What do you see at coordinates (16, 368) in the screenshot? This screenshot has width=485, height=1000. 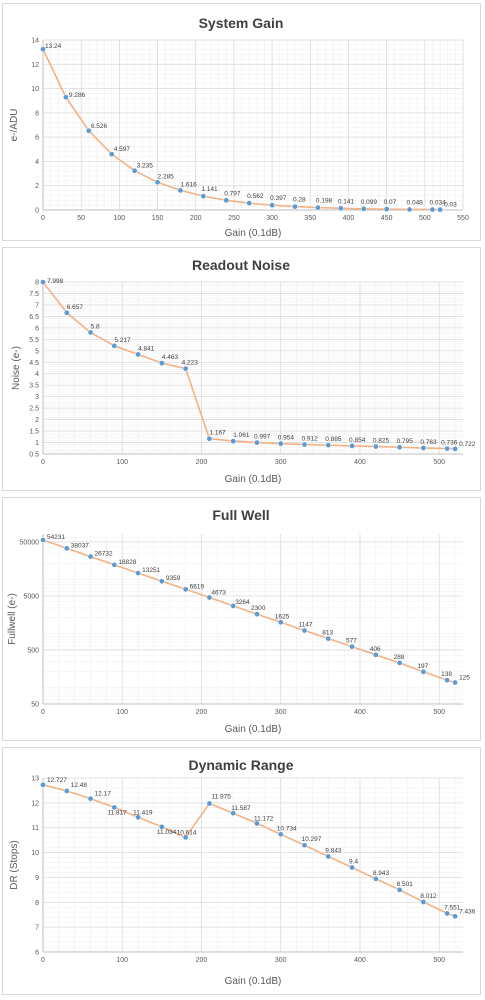 I see `y-axis-label: Noise (e-)` at bounding box center [16, 368].